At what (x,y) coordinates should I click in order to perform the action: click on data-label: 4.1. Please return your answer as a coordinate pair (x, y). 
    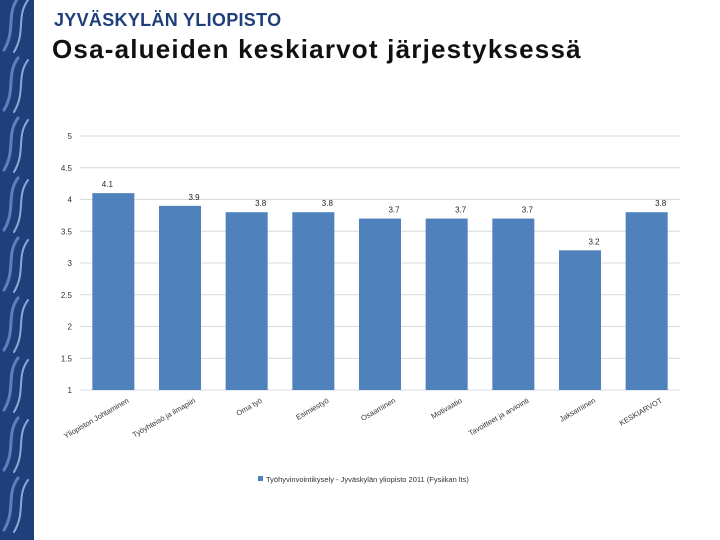
    Looking at the image, I should click on (108, 184).